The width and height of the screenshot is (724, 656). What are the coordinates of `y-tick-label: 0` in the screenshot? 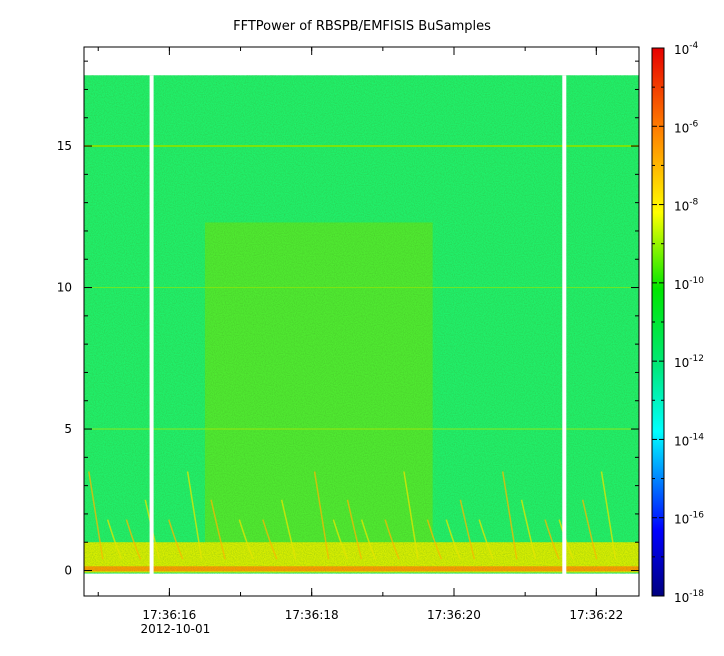 It's located at (68, 571).